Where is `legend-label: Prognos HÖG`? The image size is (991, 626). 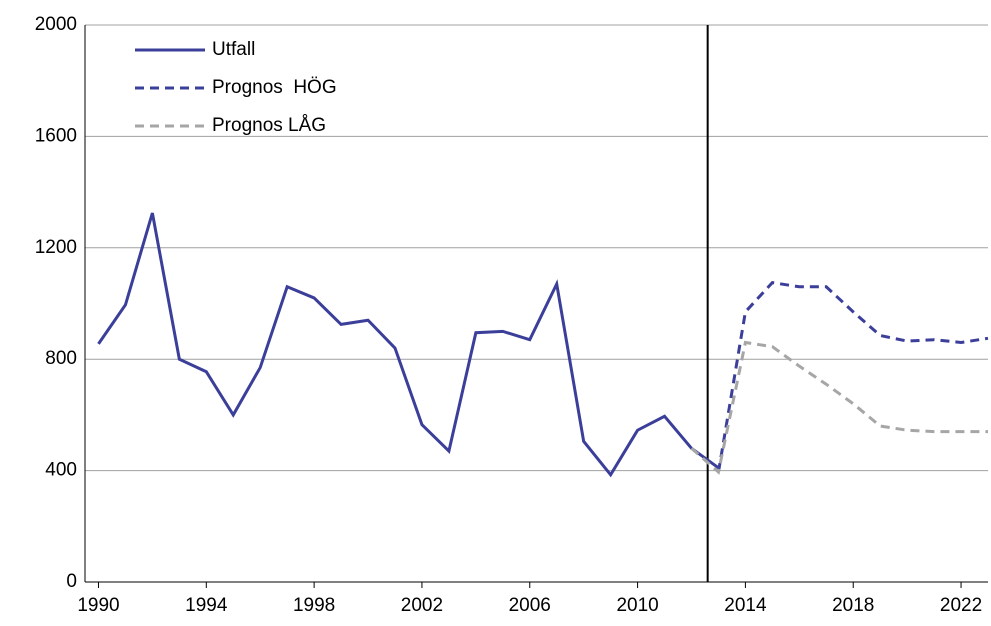 legend-label: Prognos HÖG is located at coordinates (274, 87).